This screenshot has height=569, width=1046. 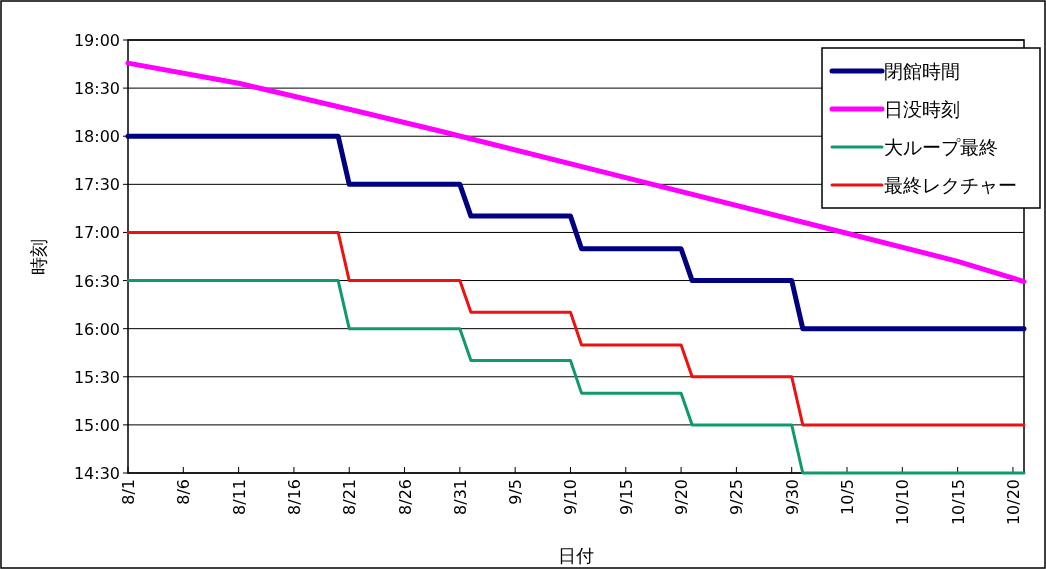 I want to click on y-tick-label: 16:30, so click(x=96, y=281).